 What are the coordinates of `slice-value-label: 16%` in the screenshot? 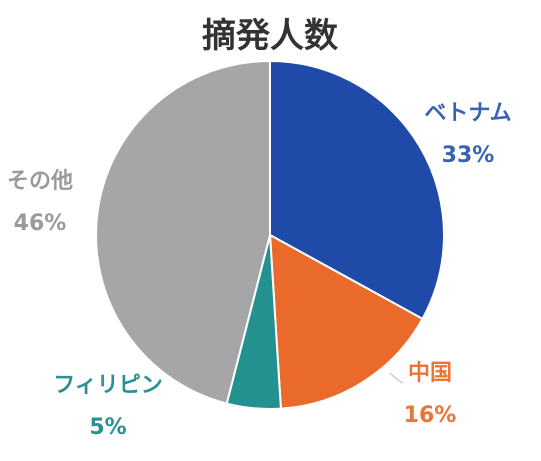 It's located at (430, 415).